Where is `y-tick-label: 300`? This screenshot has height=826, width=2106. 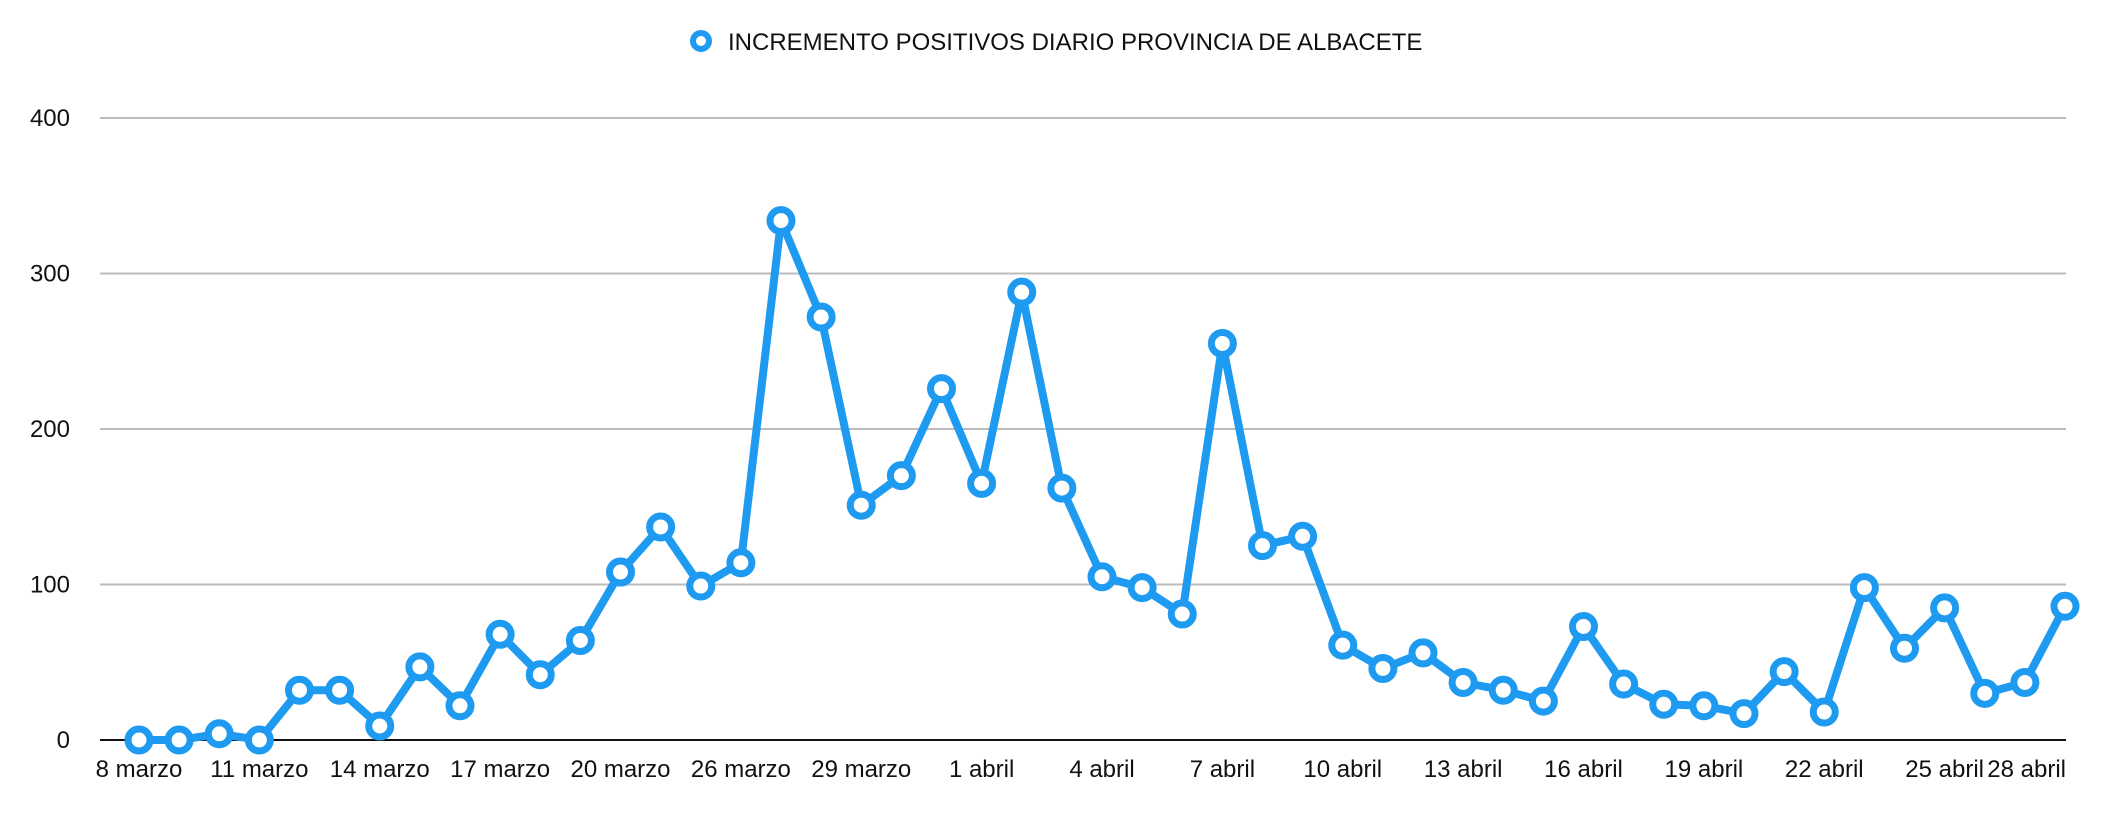
y-tick-label: 300 is located at coordinates (50, 274).